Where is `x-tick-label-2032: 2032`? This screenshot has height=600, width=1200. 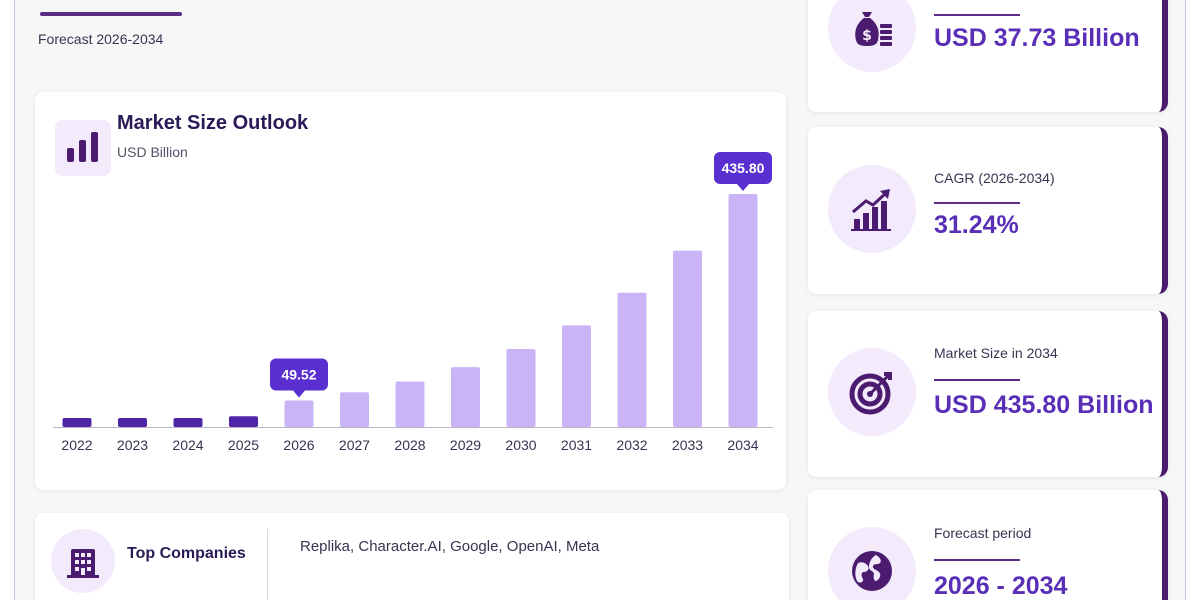
x-tick-label-2032: 2032 is located at coordinates (631, 445).